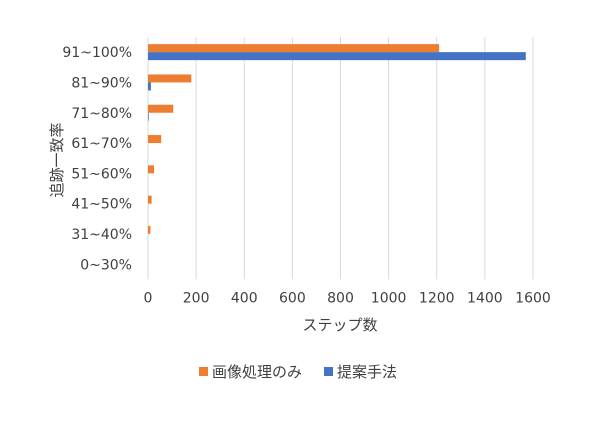 The width and height of the screenshot is (596, 421). I want to click on x-tick-labels: 0 200 400 600 800 1000 1200 1400 1600, so click(347, 298).